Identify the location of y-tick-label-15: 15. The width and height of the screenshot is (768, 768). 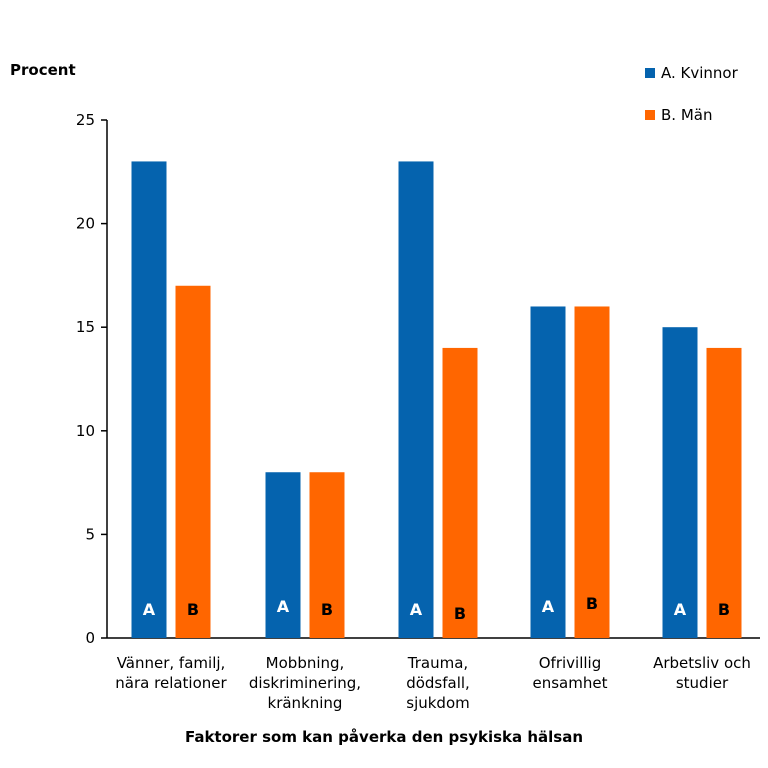
(85, 327).